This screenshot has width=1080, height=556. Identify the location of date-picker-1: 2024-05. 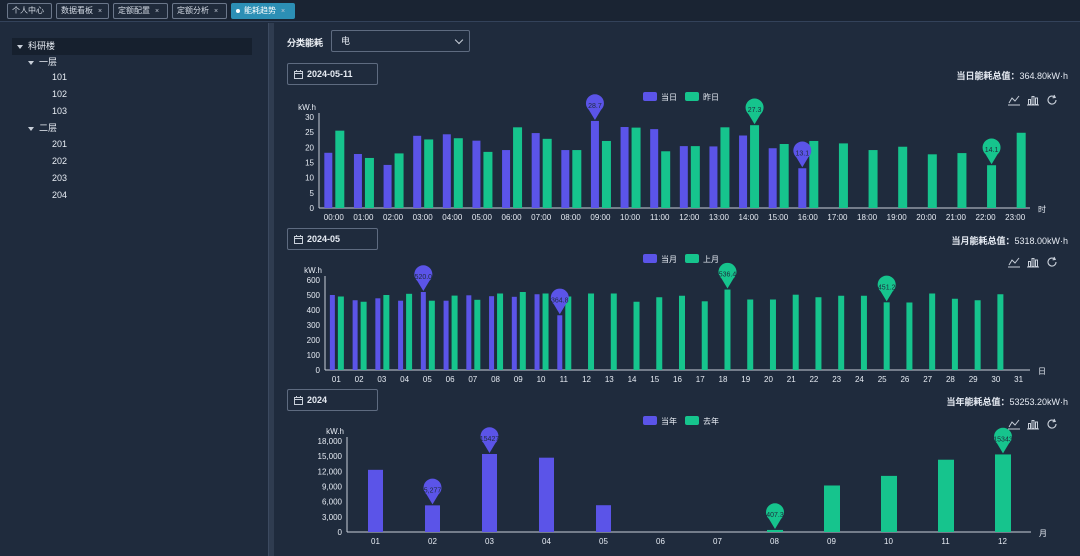
(332, 239).